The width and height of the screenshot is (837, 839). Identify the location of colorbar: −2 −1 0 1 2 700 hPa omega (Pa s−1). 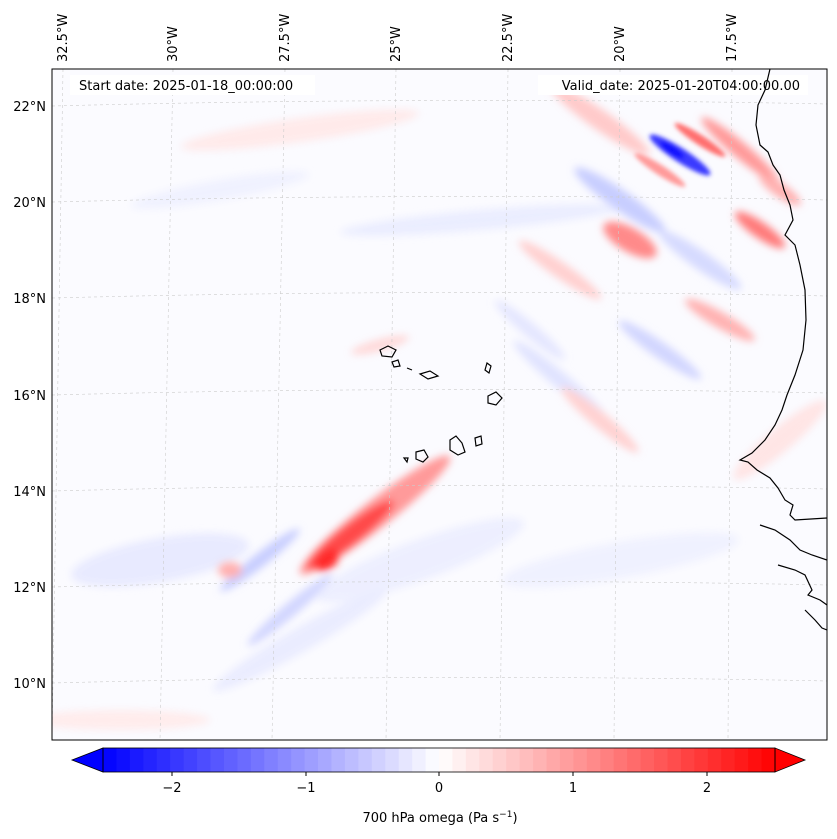
(438, 786).